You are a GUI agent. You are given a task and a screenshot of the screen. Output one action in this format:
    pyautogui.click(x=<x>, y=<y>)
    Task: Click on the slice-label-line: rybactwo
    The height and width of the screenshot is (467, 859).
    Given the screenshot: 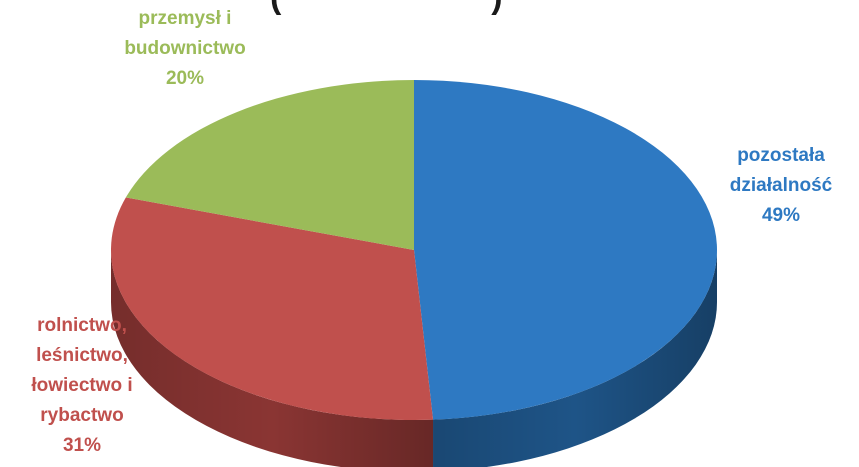 What is the action you would take?
    pyautogui.click(x=82, y=415)
    